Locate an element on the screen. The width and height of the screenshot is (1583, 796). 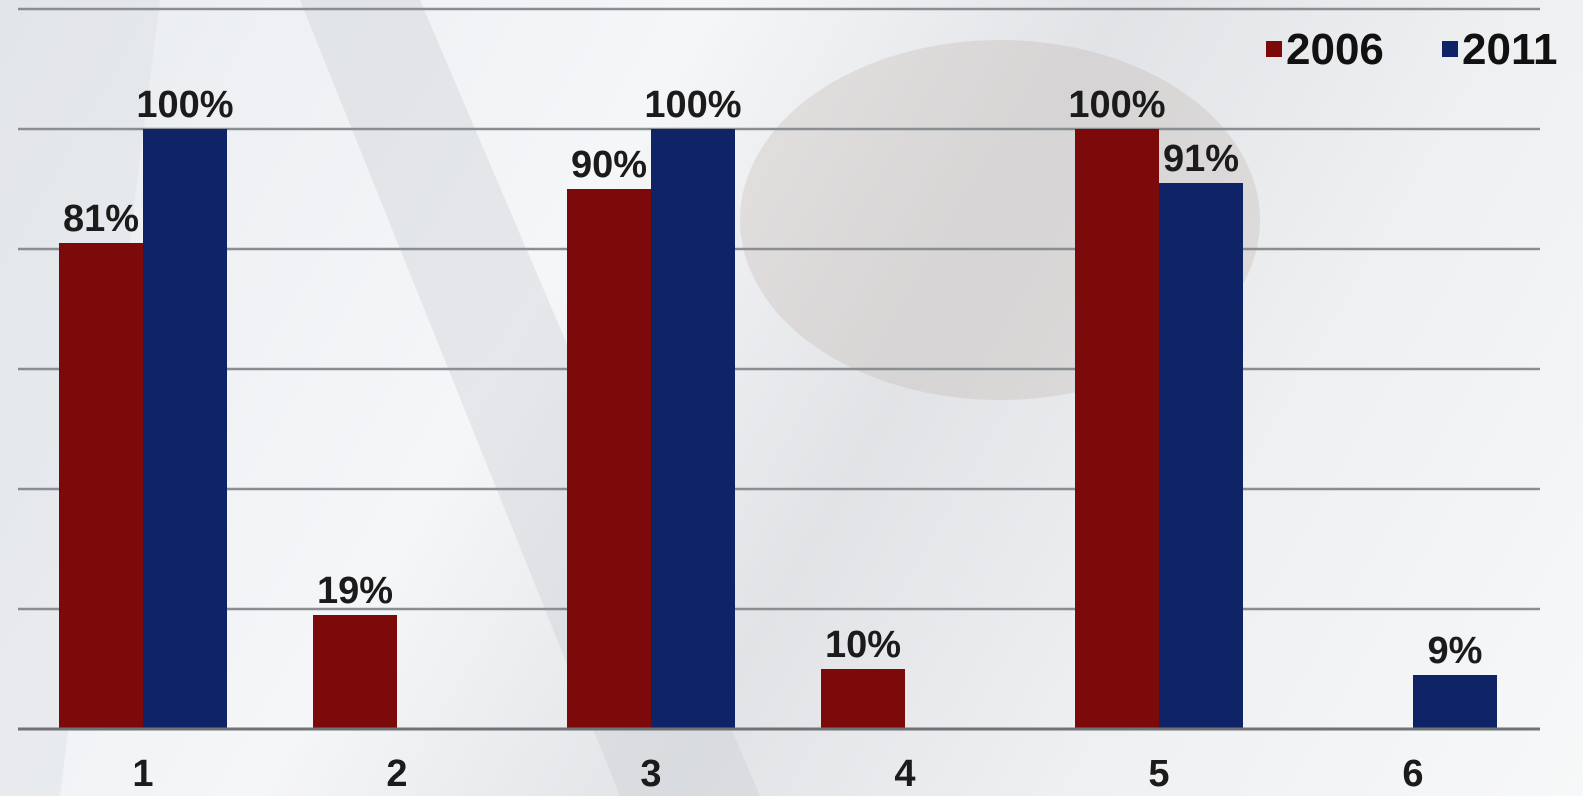
x-tick-label: 6 is located at coordinates (1412, 774).